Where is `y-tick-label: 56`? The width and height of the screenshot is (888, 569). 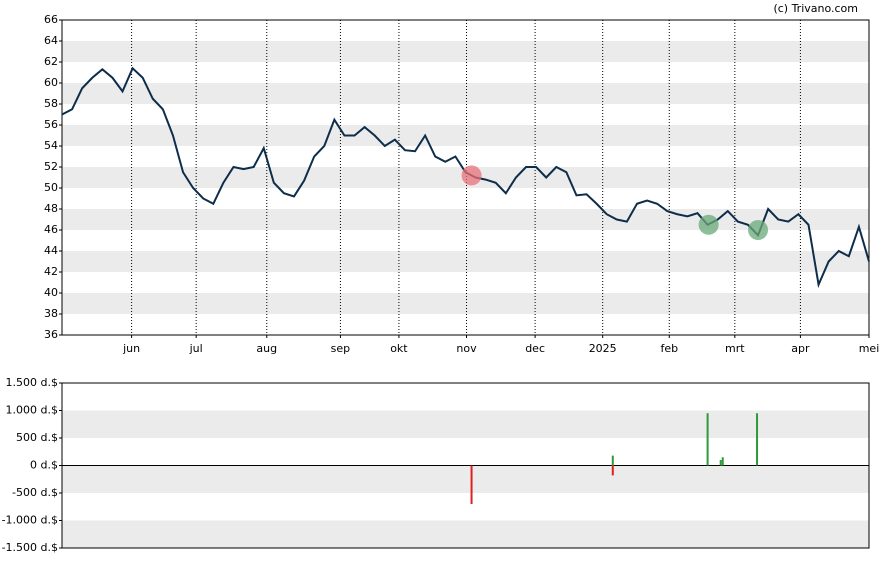
y-tick-label: 56 is located at coordinates (51, 124).